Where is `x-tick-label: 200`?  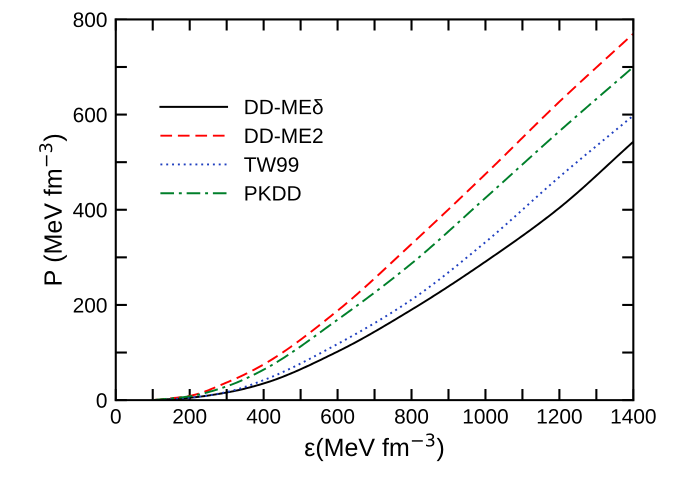
x-tick-label: 200 is located at coordinates (189, 416).